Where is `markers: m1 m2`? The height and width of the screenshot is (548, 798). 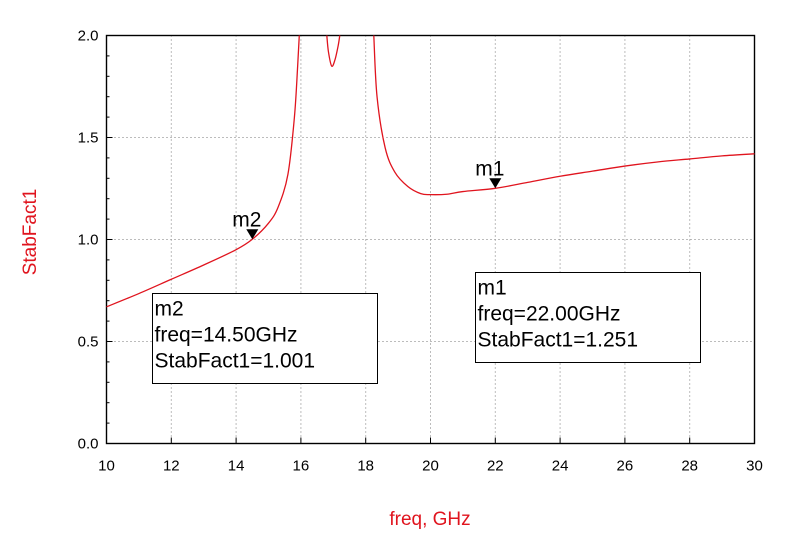 markers: m1 m2 is located at coordinates (368, 198).